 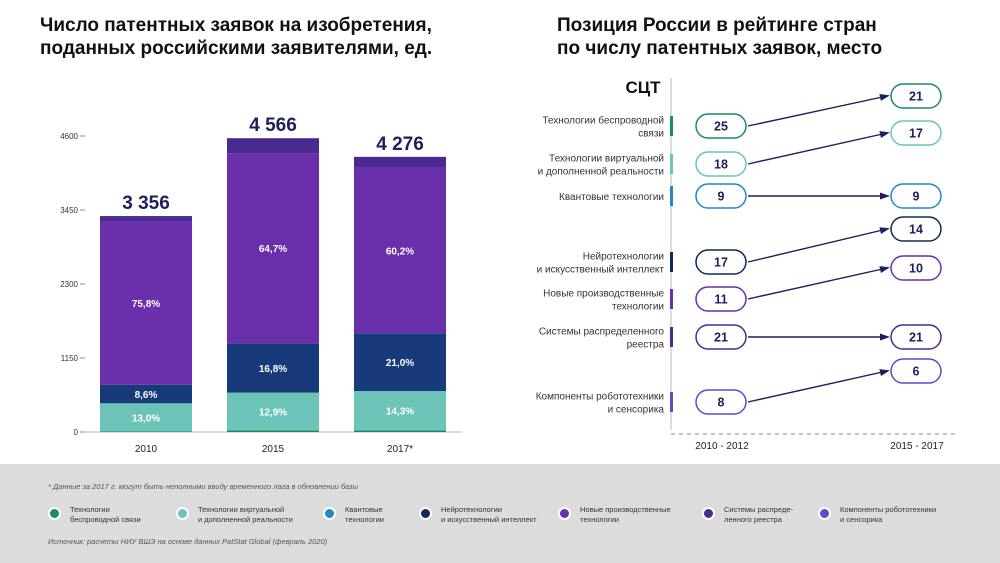 What do you see at coordinates (273, 369) in the screenshot?
I see `segment-percent-label: 16,8%` at bounding box center [273, 369].